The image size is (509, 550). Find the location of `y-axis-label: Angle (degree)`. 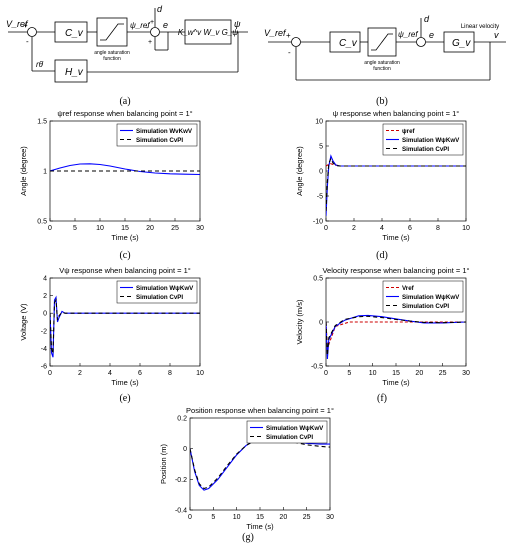

y-axis-label: Angle (degree) is located at coordinates (299, 171).